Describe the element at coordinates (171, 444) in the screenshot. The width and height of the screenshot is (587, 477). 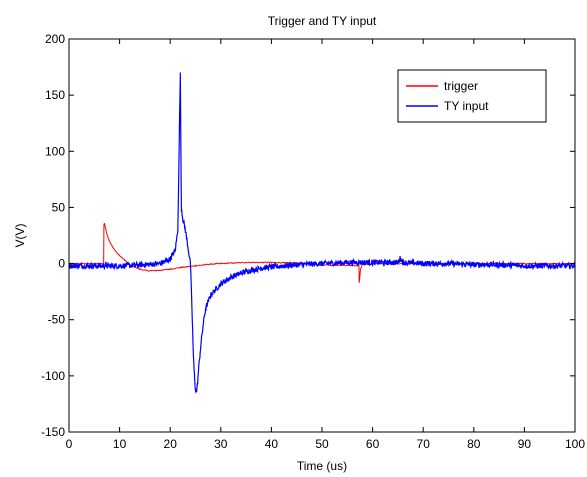
I see `x-tick-label: 20` at that location.